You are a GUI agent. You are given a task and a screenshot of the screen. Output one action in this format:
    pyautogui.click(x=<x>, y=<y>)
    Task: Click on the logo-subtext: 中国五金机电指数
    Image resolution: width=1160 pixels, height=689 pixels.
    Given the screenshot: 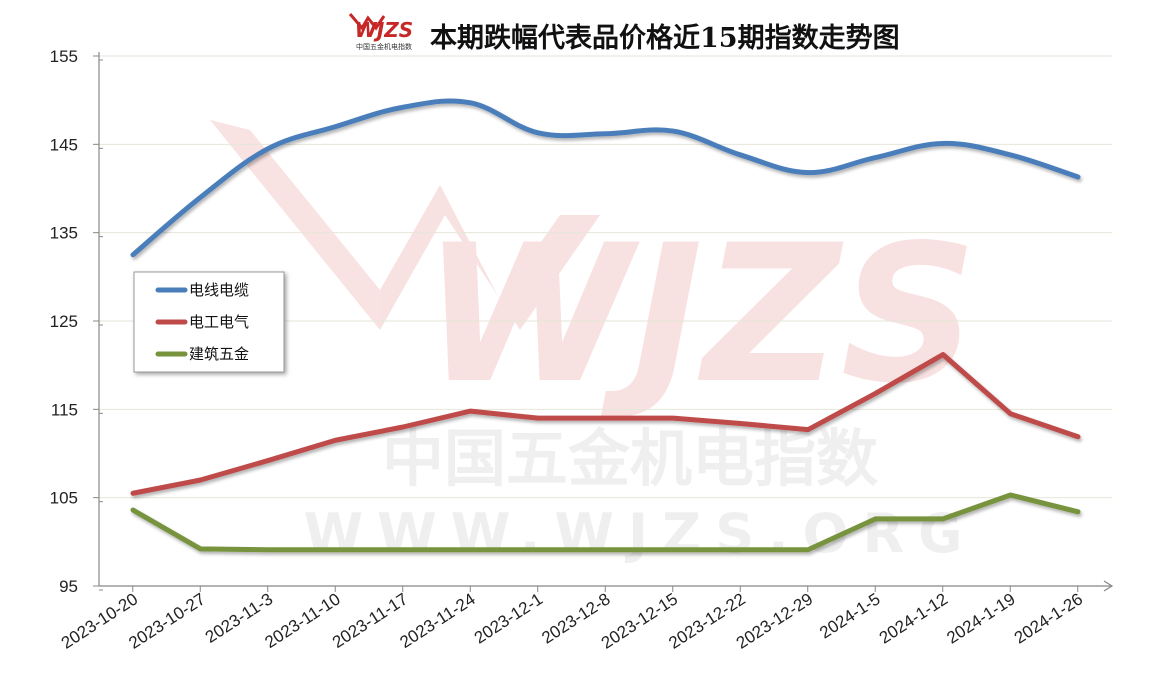 What is the action you would take?
    pyautogui.click(x=384, y=46)
    